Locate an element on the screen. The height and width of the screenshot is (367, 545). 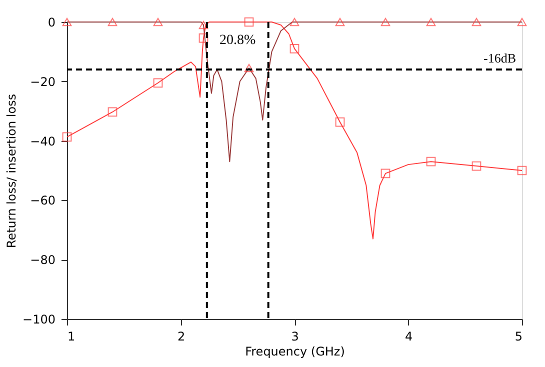
x-tick-label: 1 is located at coordinates (72, 337).